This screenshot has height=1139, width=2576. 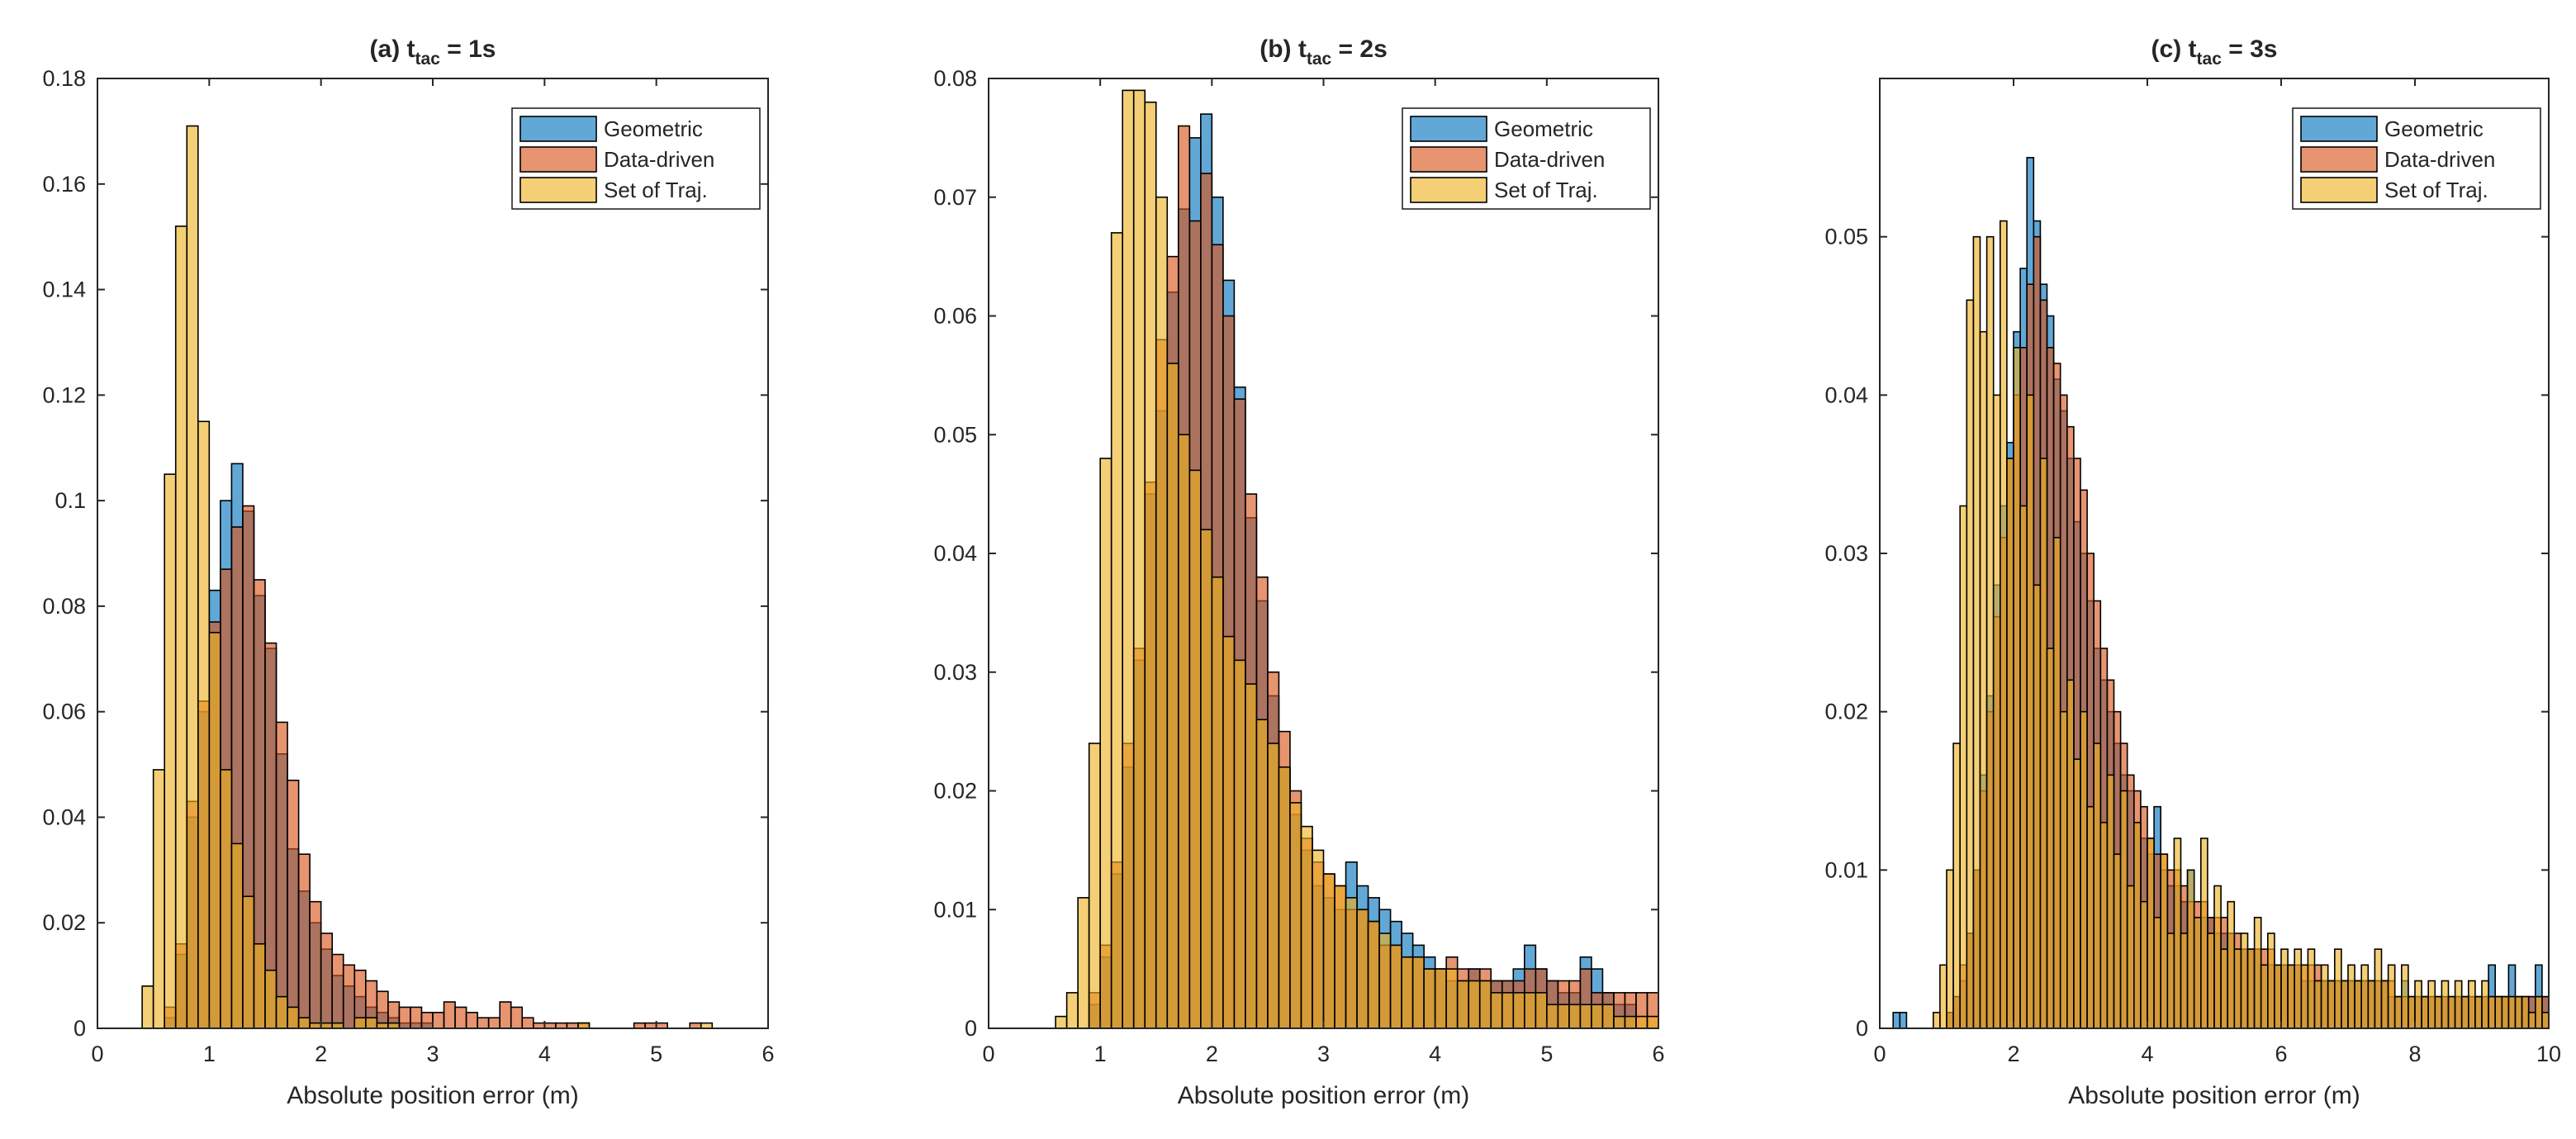 I want to click on title-suffix: = 3s, so click(x=2250, y=50).